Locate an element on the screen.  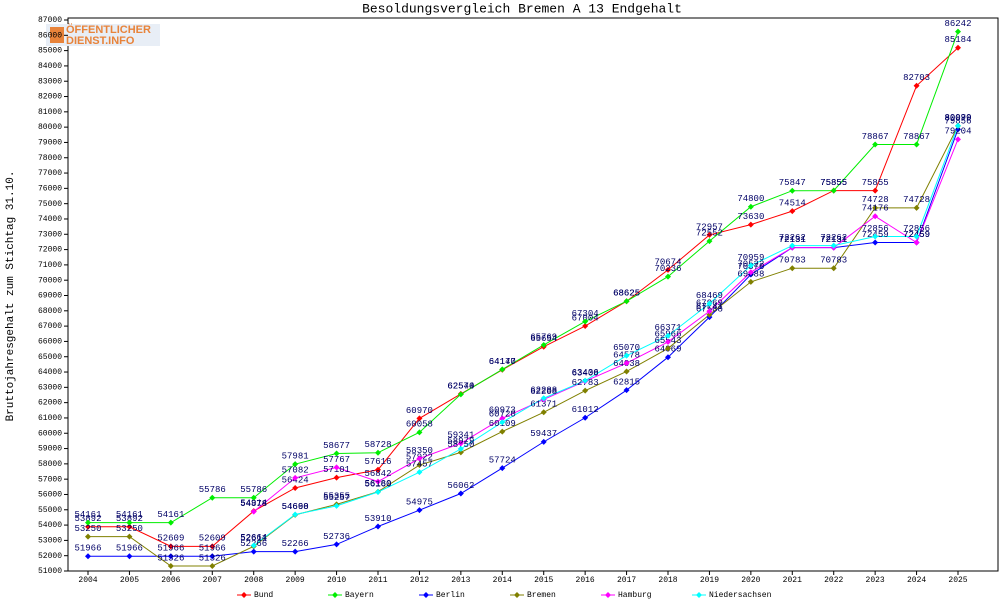
y-tick-label: 61000 is located at coordinates (50, 418).